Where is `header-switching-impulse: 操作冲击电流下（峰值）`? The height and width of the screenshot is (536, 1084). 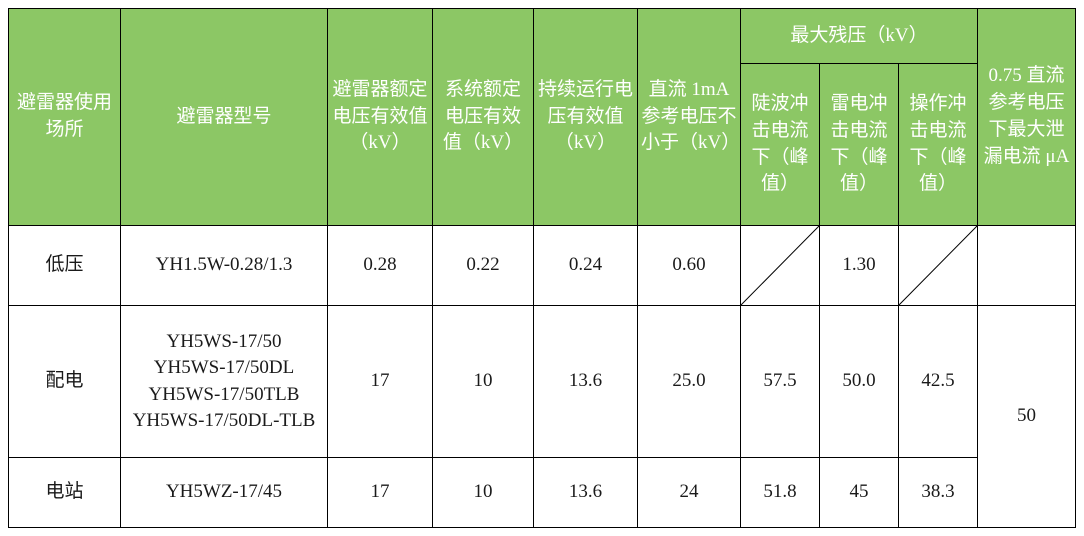
header-switching-impulse: 操作冲击电流下（峰值） is located at coordinates (938, 144).